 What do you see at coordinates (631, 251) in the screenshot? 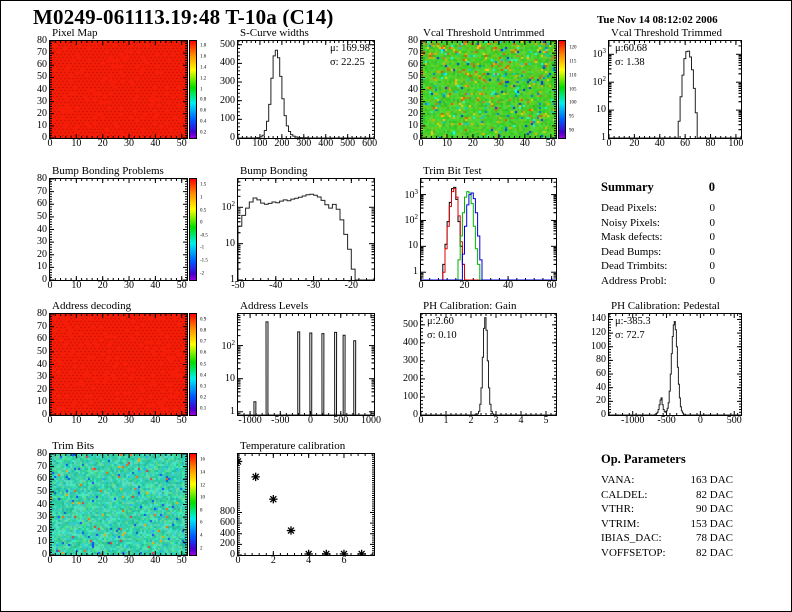
I see `summary-row-label: Dead Bumps:` at bounding box center [631, 251].